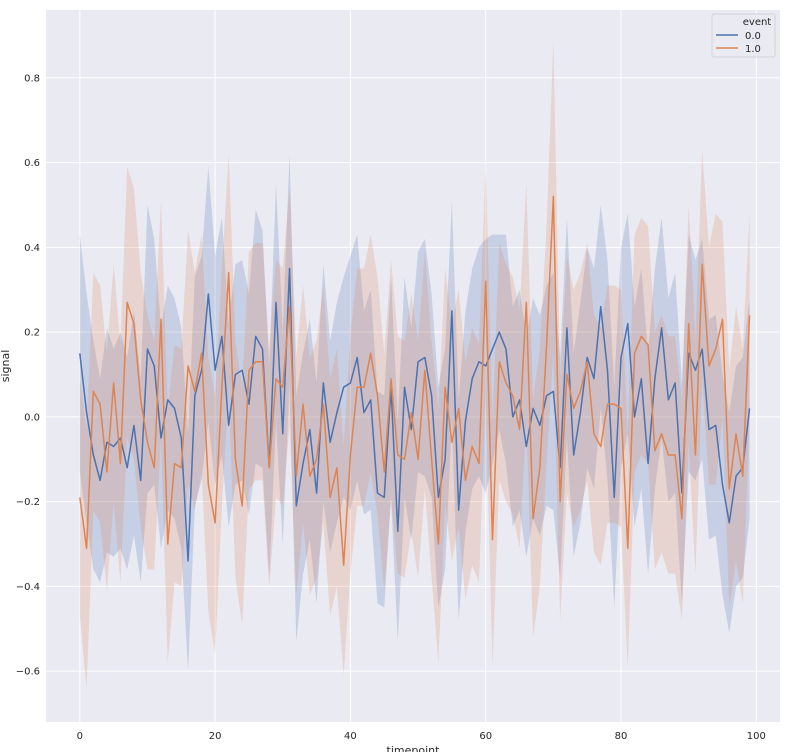  What do you see at coordinates (28, 672) in the screenshot?
I see `y-tick-label: −0.6` at bounding box center [28, 672].